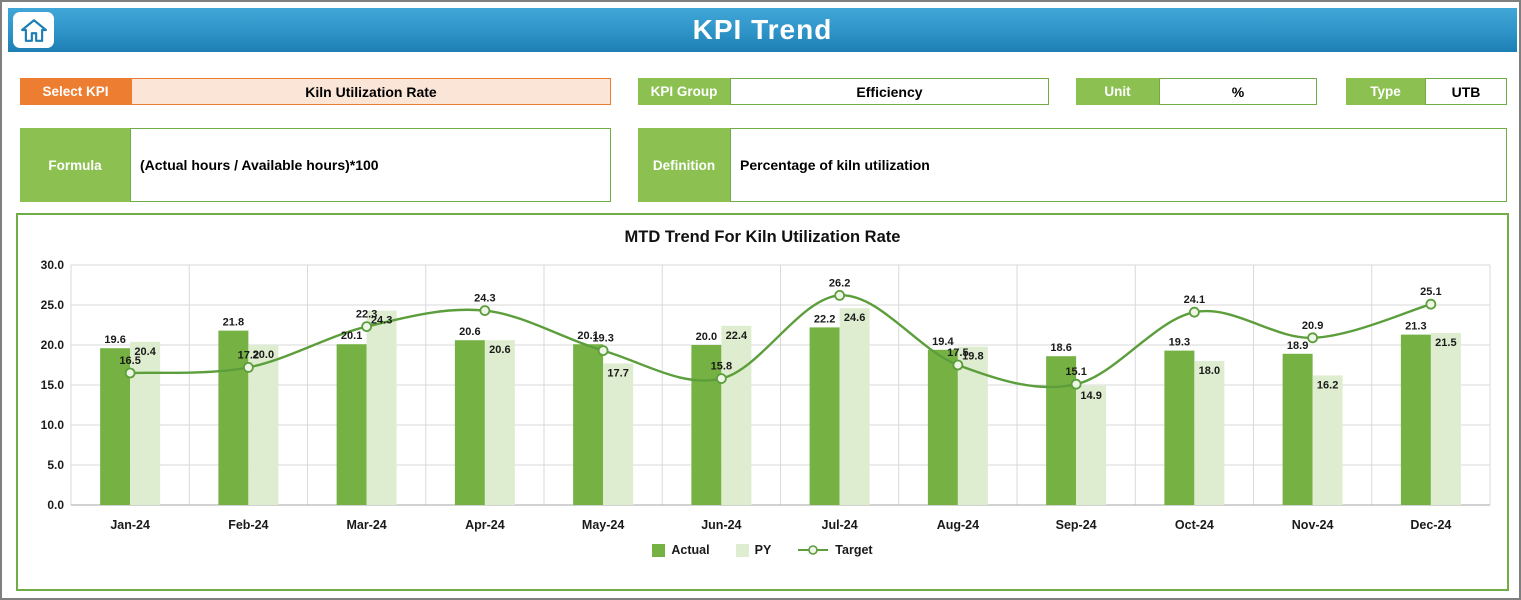  What do you see at coordinates (957, 353) in the screenshot?
I see `data-label-target-Aug-24: 17.5` at bounding box center [957, 353].